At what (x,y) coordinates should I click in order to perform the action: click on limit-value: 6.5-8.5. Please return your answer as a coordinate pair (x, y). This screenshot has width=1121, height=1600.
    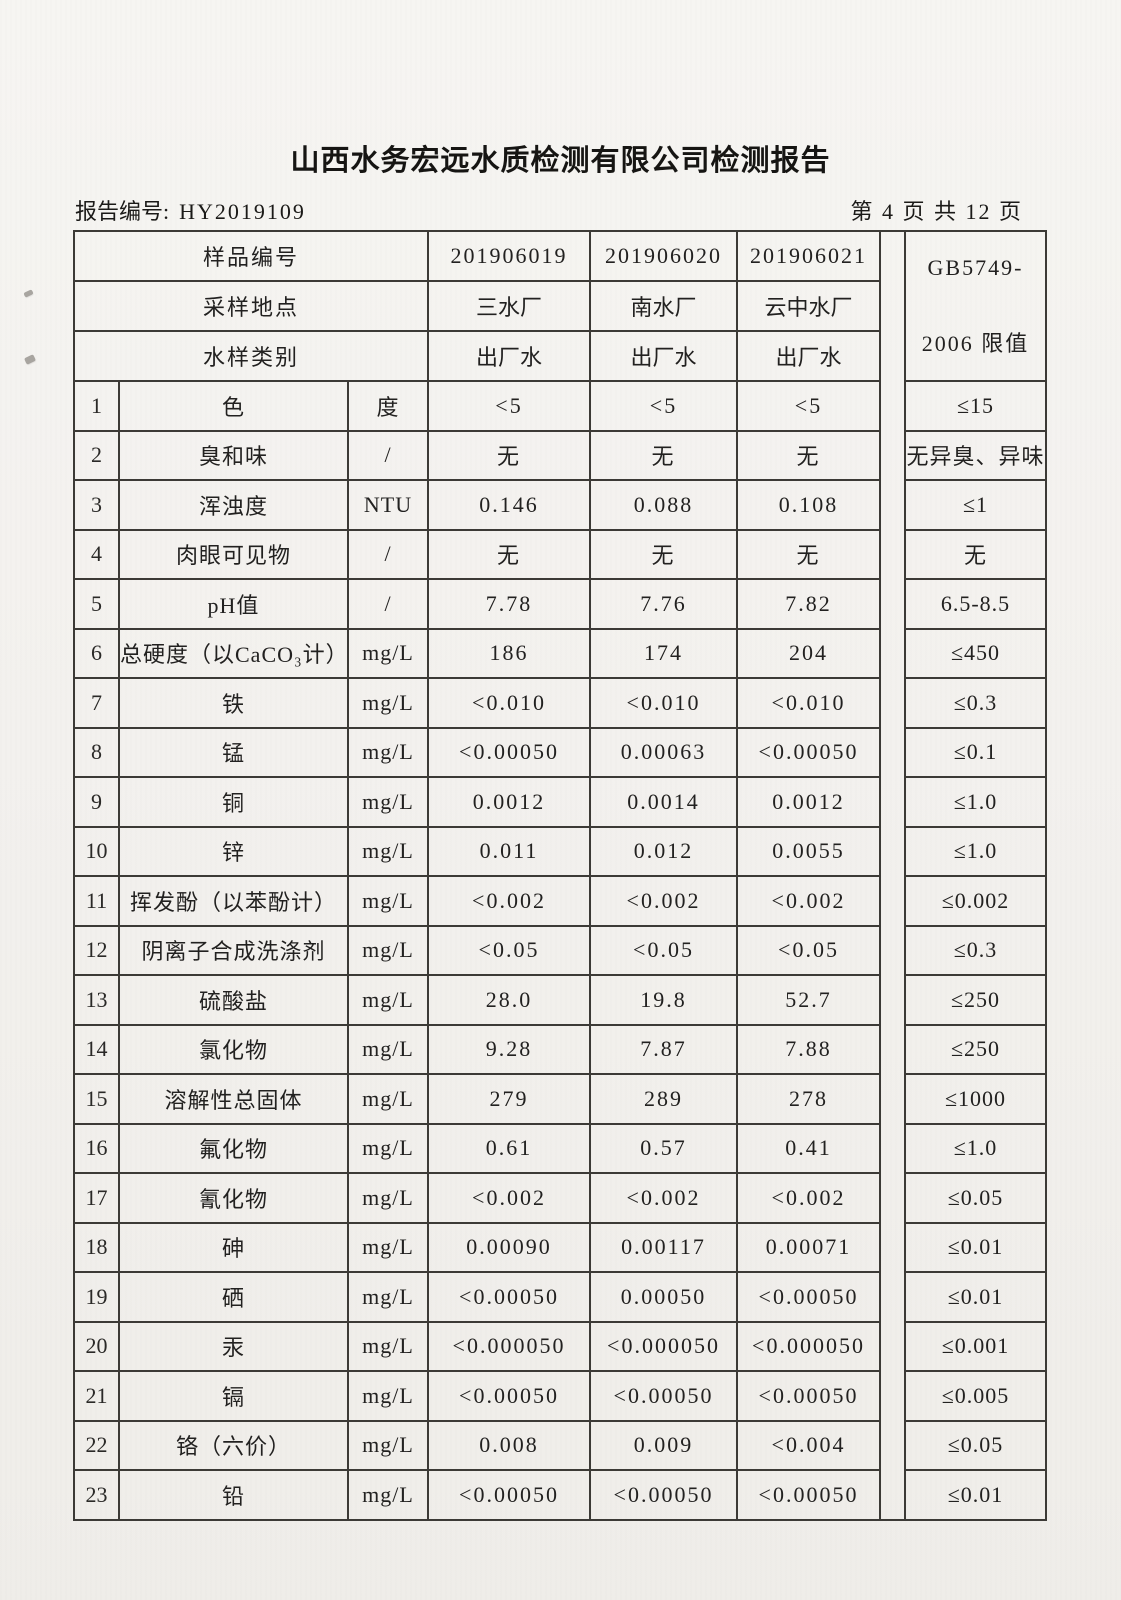
    Looking at the image, I should click on (975, 604).